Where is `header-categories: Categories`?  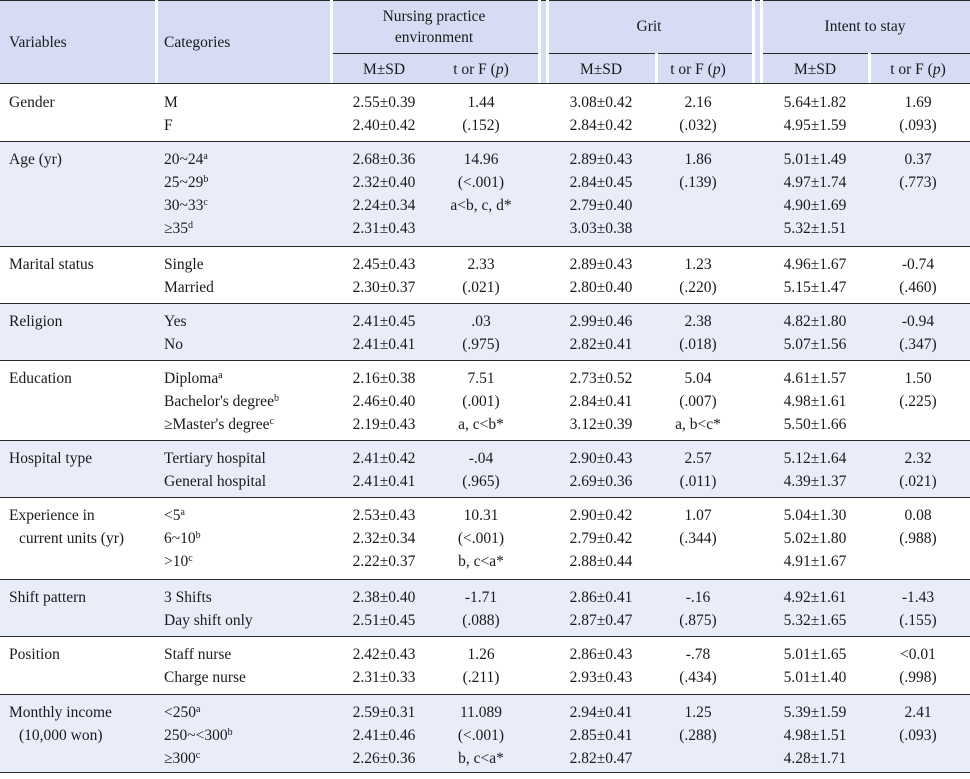
header-categories: Categories is located at coordinates (197, 42).